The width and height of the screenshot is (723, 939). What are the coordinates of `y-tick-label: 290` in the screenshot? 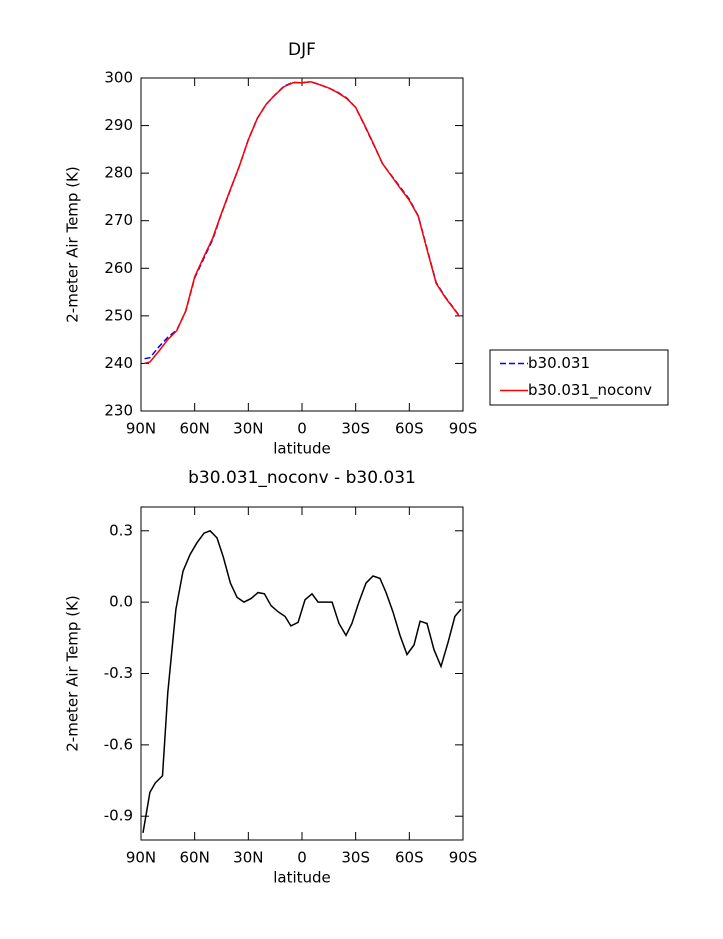 It's located at (118, 125).